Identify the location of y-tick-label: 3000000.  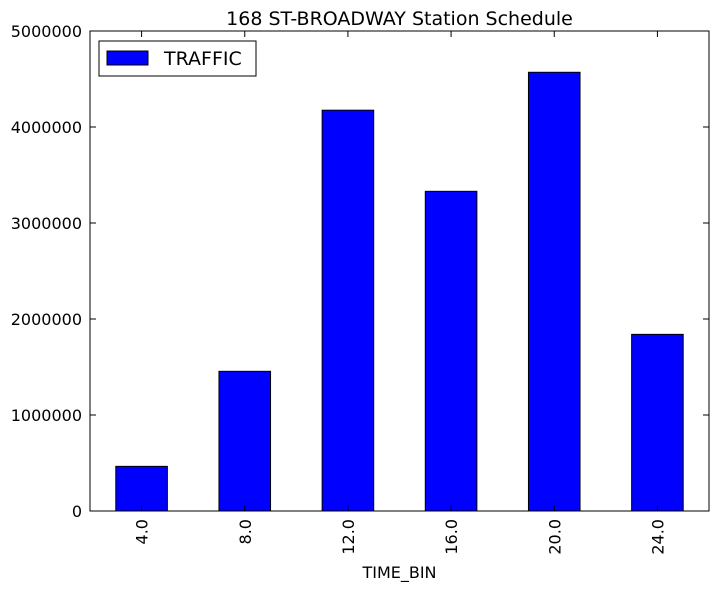
(46, 223).